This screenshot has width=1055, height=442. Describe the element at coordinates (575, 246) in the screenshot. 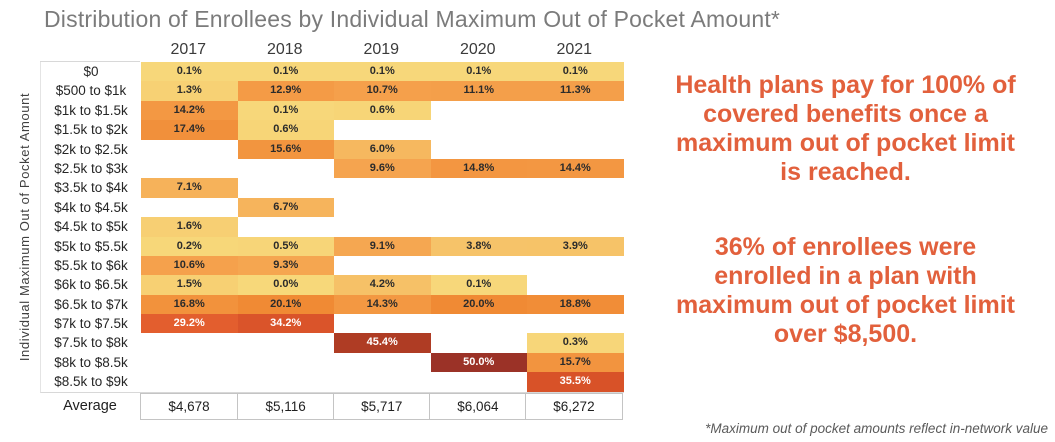

I see `heatmap-cell: 3.9%` at that location.